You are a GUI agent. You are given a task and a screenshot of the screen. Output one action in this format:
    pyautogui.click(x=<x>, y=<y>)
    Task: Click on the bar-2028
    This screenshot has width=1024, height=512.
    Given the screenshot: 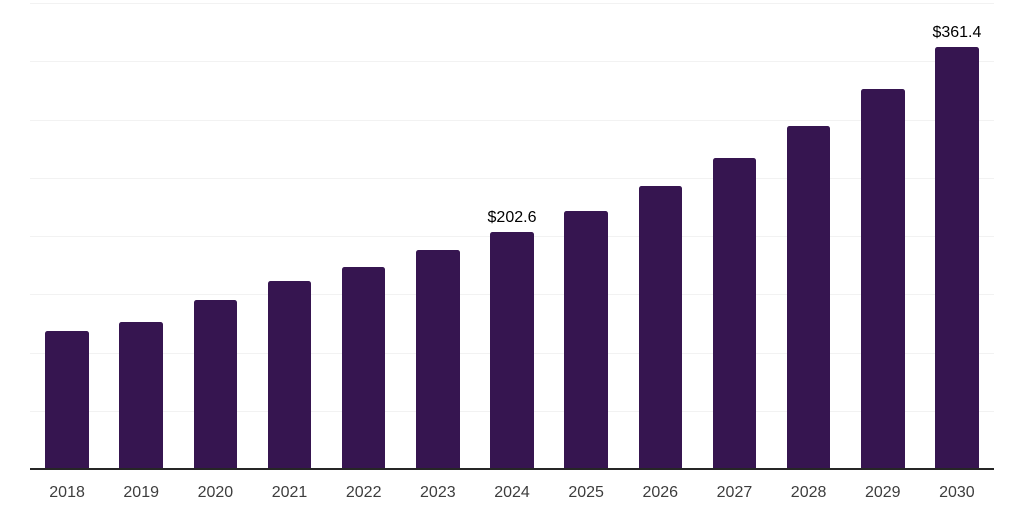 What is the action you would take?
    pyautogui.click(x=808, y=296)
    